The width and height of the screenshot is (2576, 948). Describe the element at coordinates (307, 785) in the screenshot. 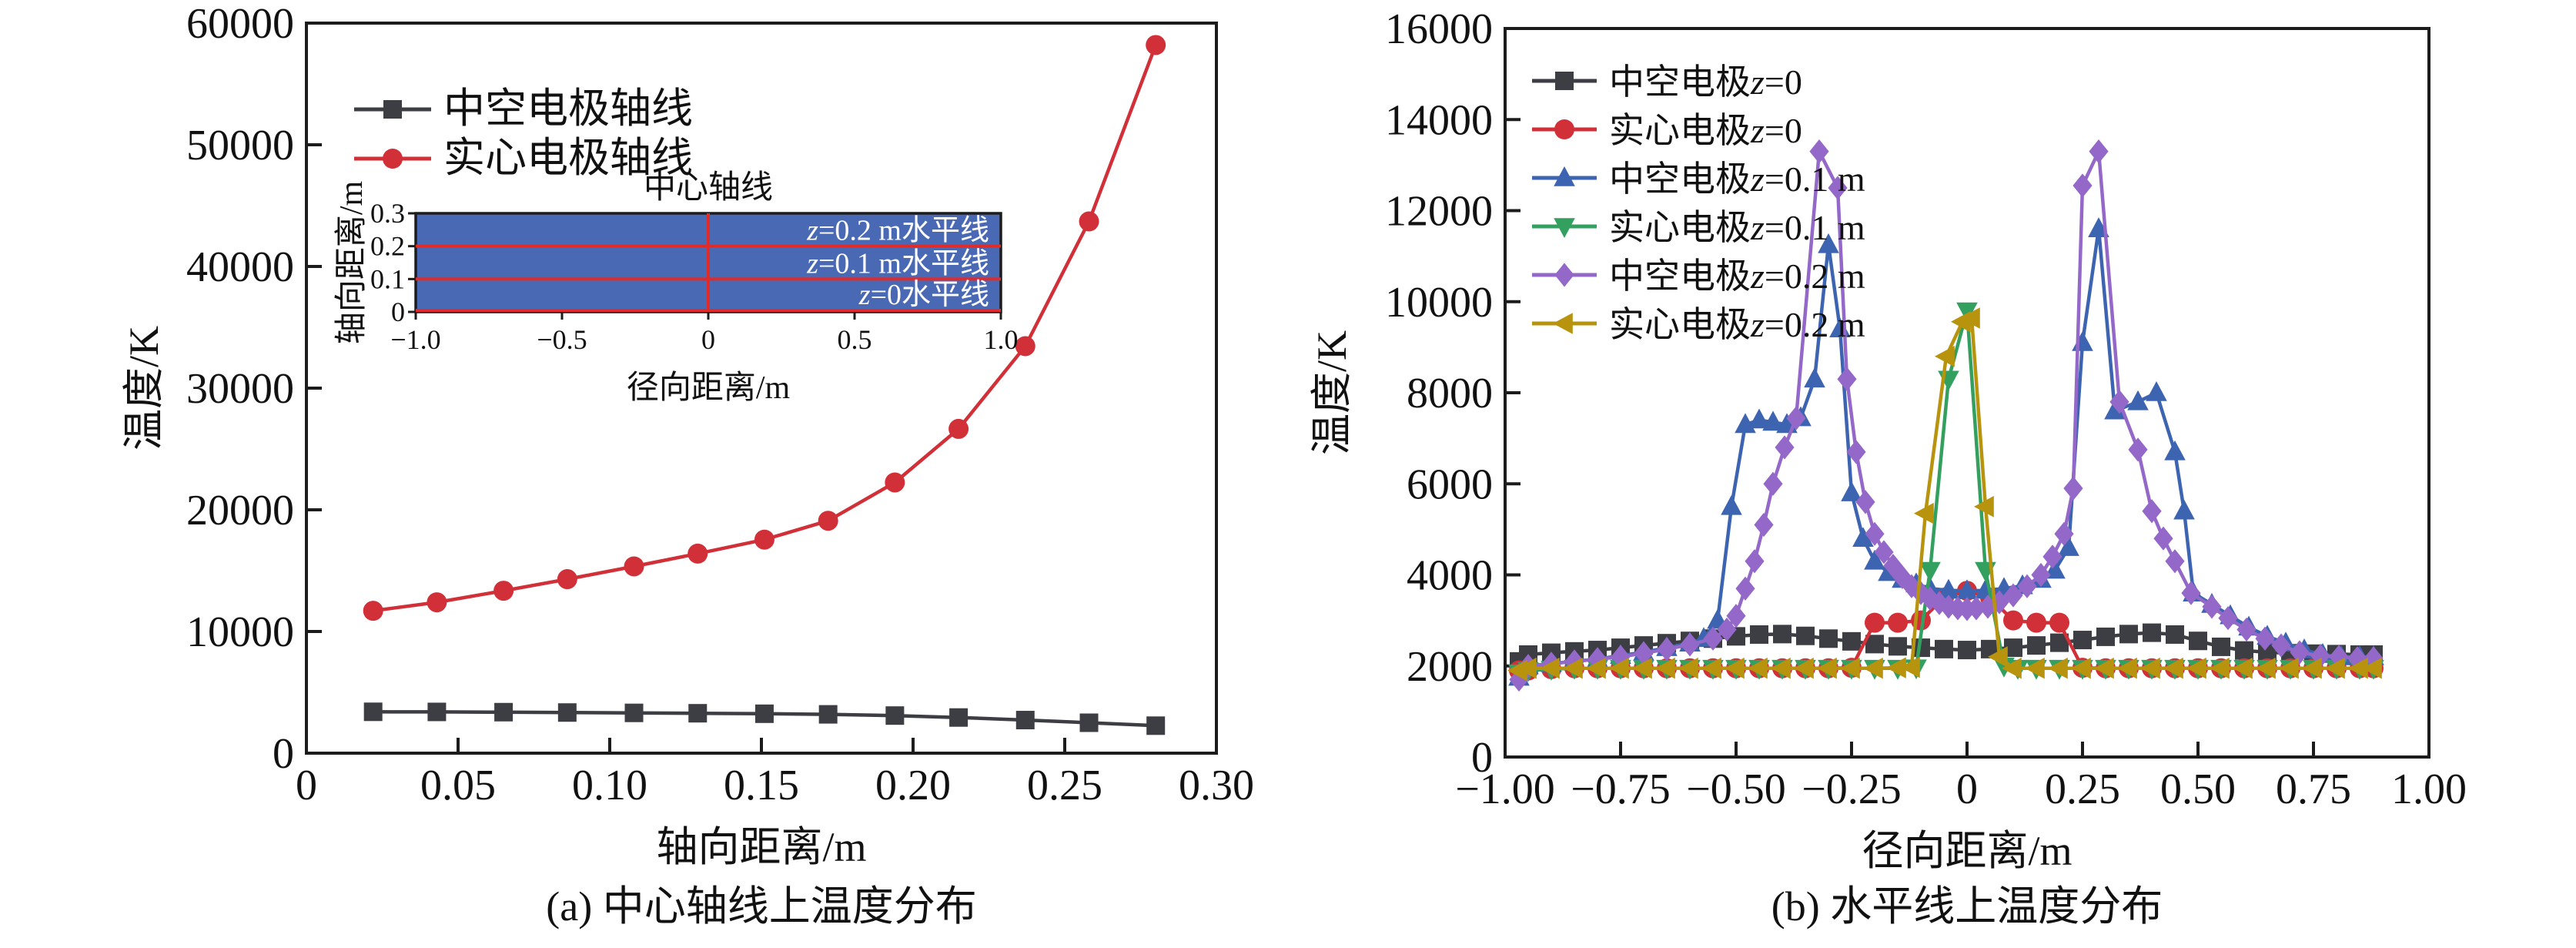

I see `x-tick-label: 0` at that location.